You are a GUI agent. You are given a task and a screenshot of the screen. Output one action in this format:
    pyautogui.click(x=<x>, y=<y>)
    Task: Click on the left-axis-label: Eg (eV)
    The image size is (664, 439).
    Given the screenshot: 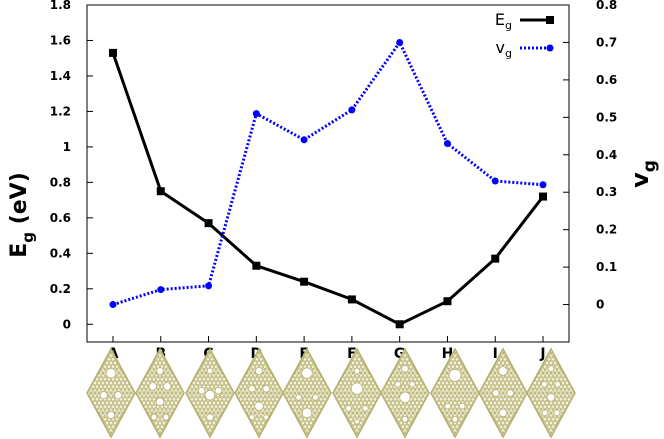 What is the action you would take?
    pyautogui.click(x=22, y=215)
    